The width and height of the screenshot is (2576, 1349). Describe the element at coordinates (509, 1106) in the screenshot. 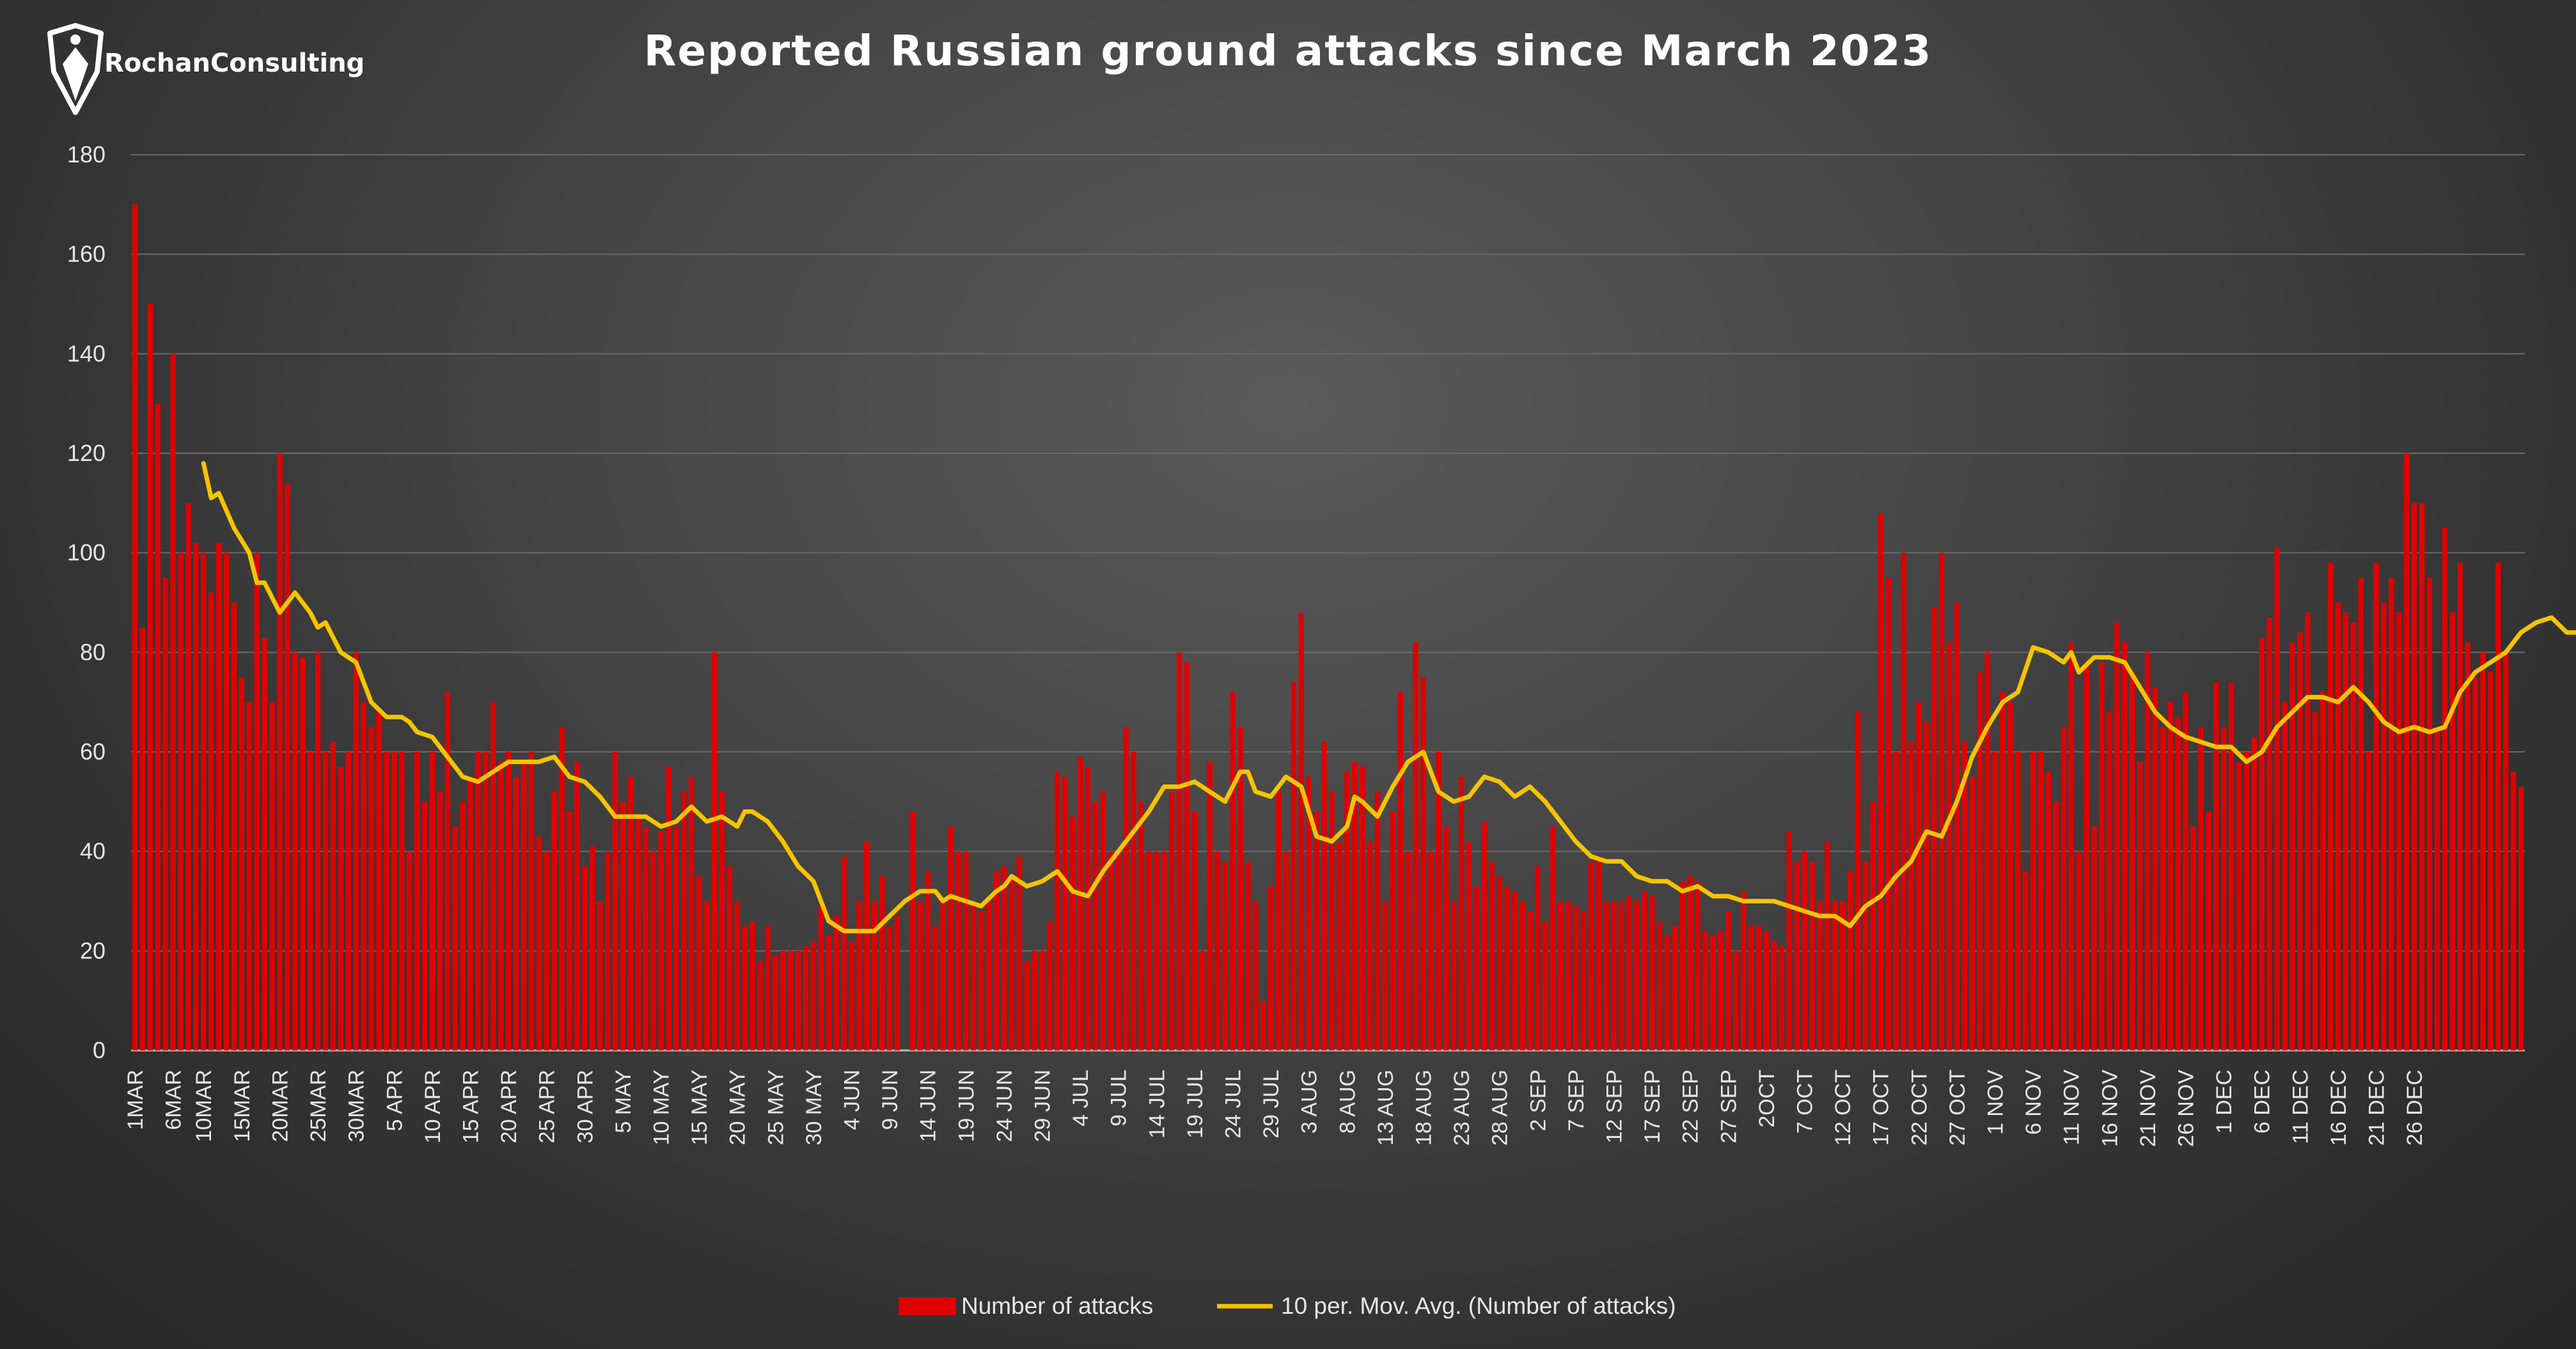

I see `x-tick-label: 20 APR` at that location.